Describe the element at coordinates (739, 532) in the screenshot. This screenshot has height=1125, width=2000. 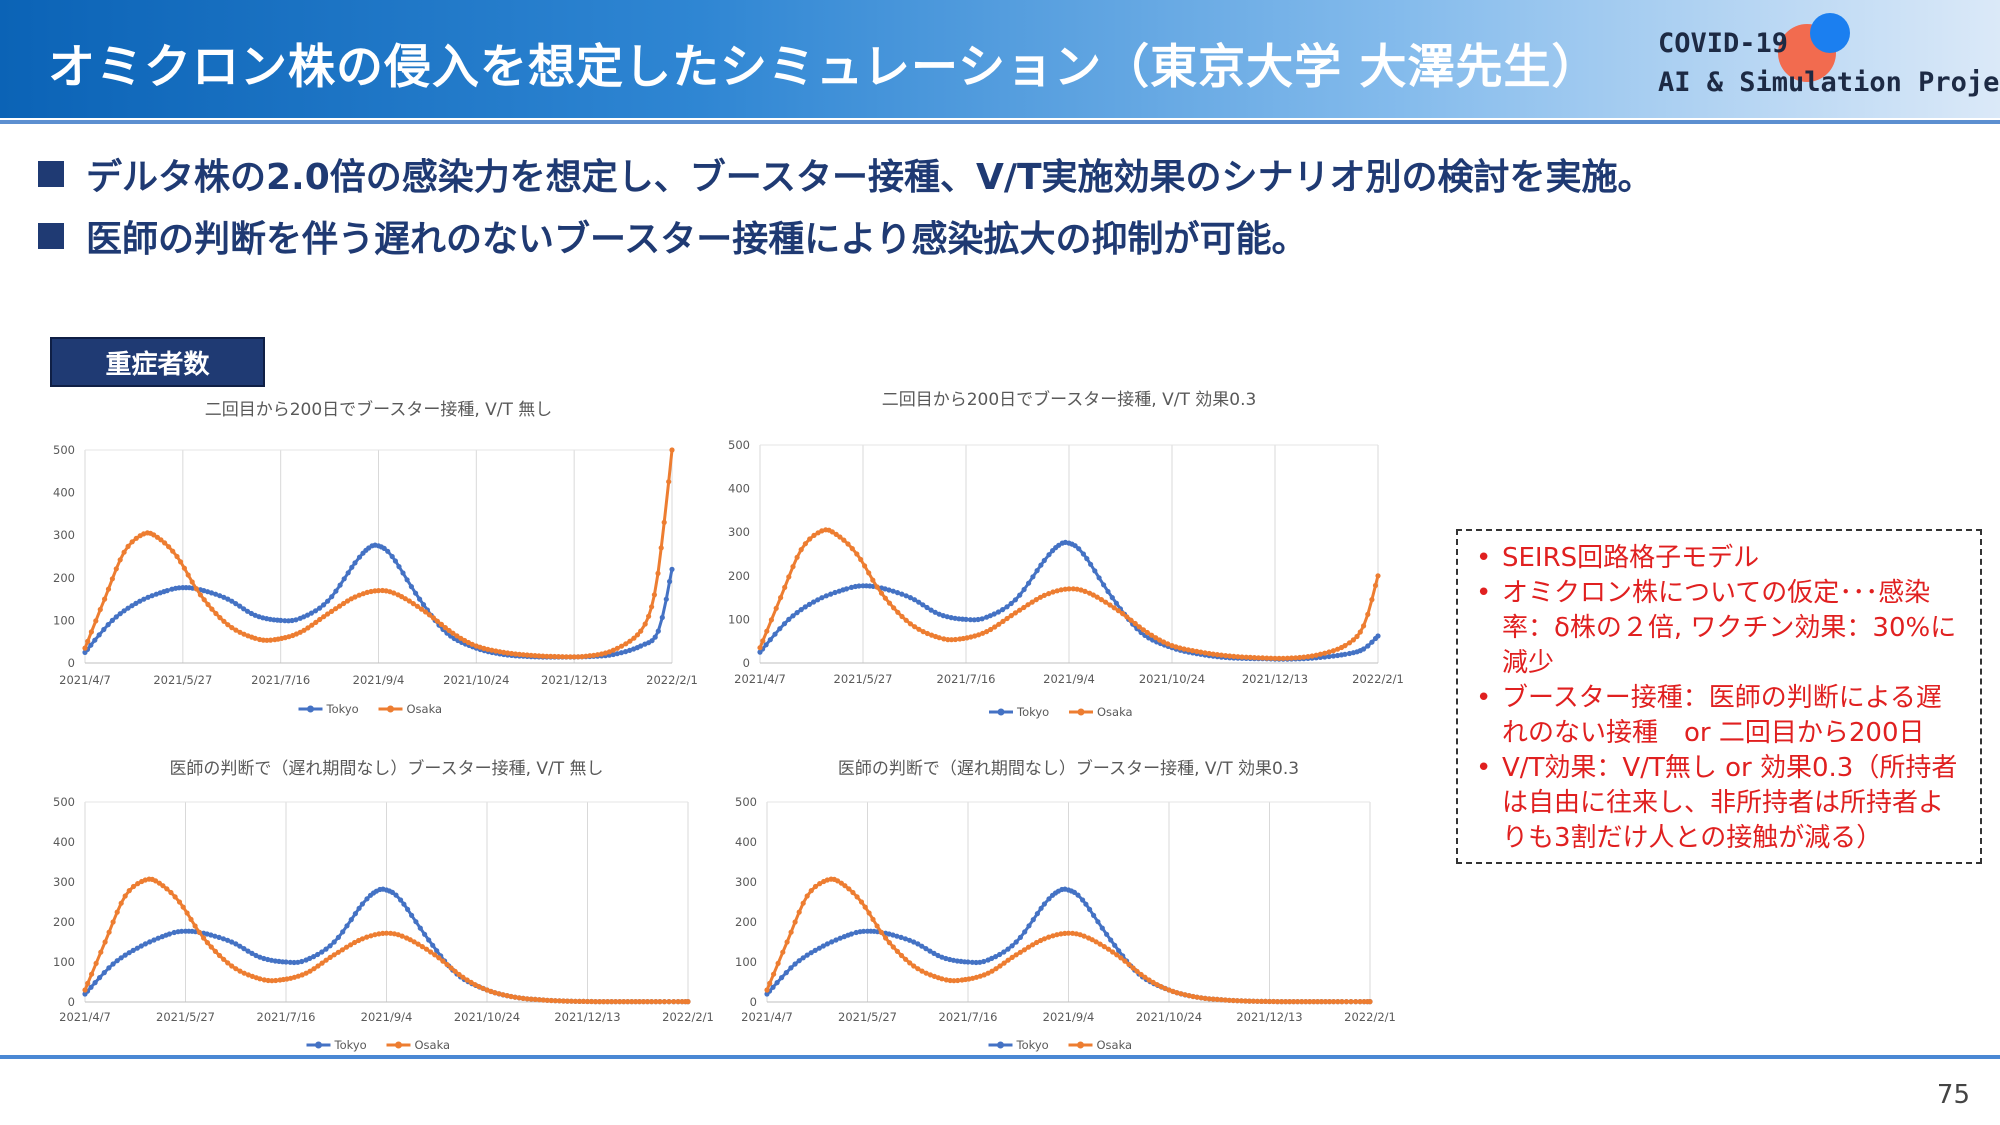
I see `y-tick-label: 300` at that location.